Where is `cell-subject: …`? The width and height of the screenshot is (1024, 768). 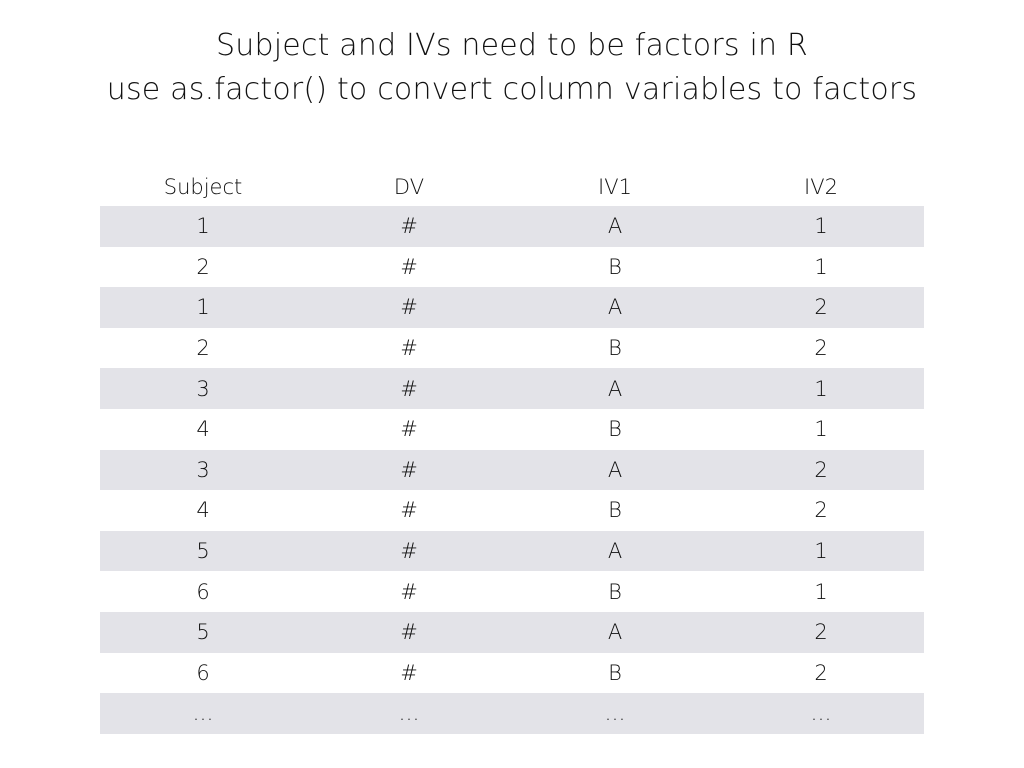
cell-subject: … is located at coordinates (203, 713).